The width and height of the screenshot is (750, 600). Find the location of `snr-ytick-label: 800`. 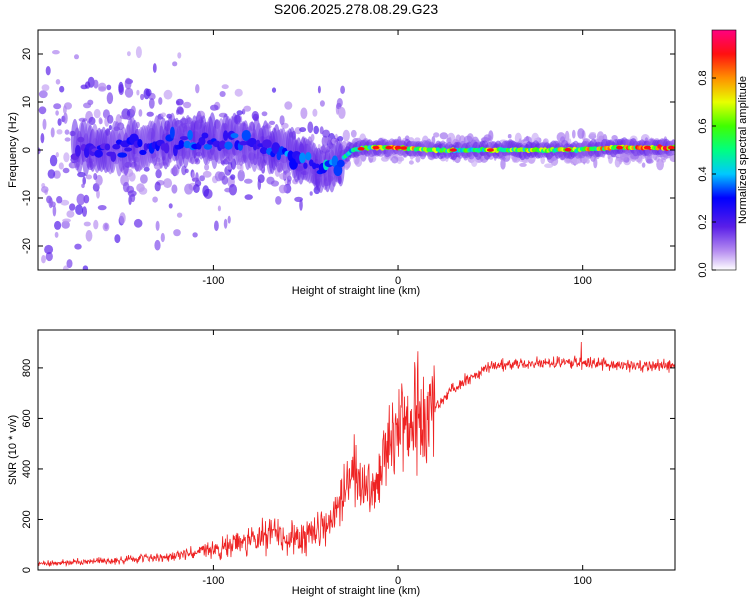

snr-ytick-label: 800 is located at coordinates (27, 368).